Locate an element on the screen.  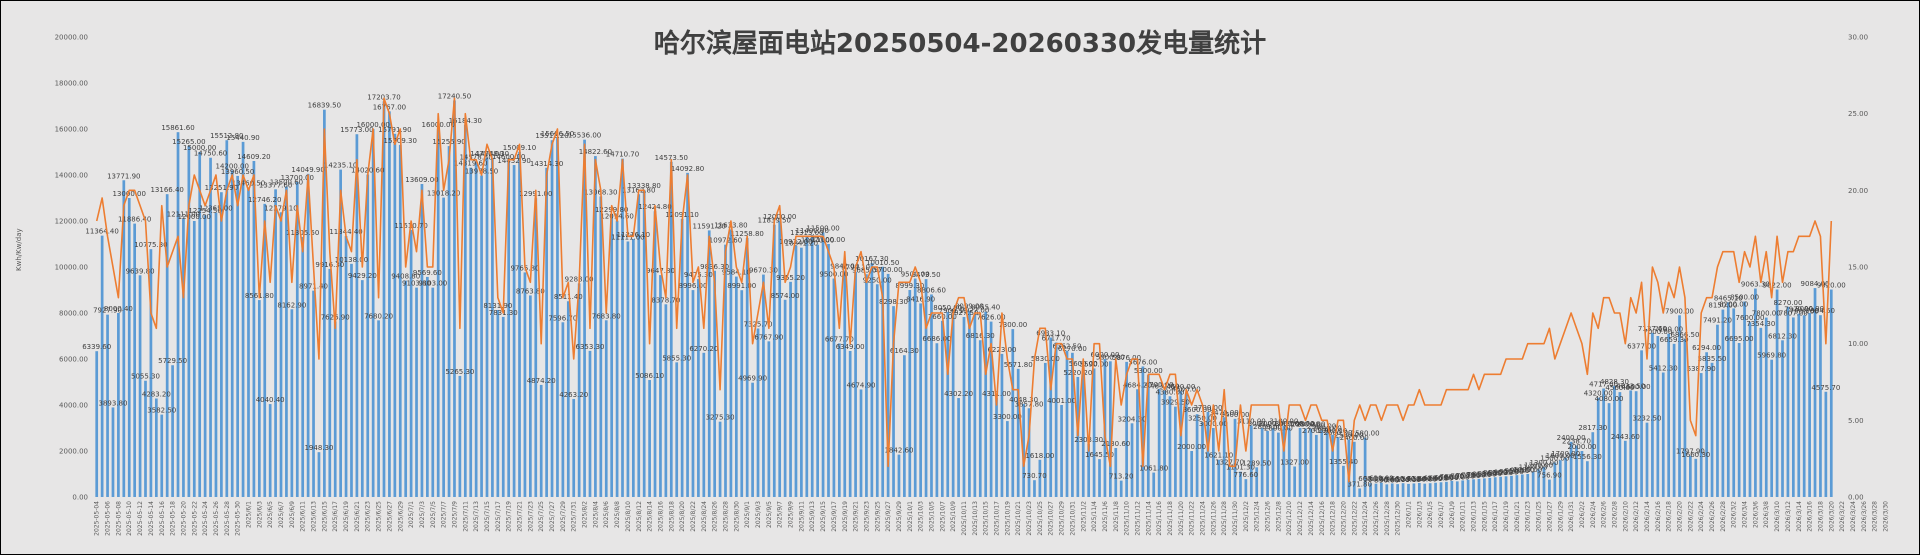
data-label: 6659.30 is located at coordinates (1674, 340).